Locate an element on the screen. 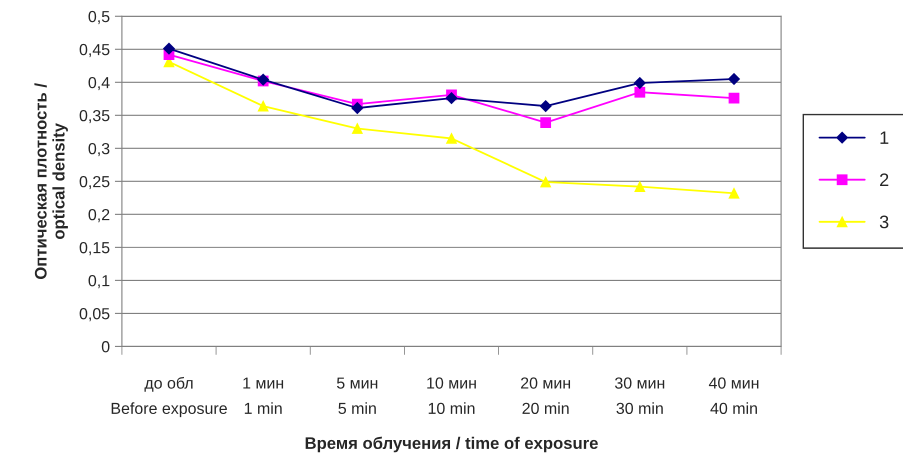 The height and width of the screenshot is (465, 903). y-tick-label: 0,35 is located at coordinates (95, 117).